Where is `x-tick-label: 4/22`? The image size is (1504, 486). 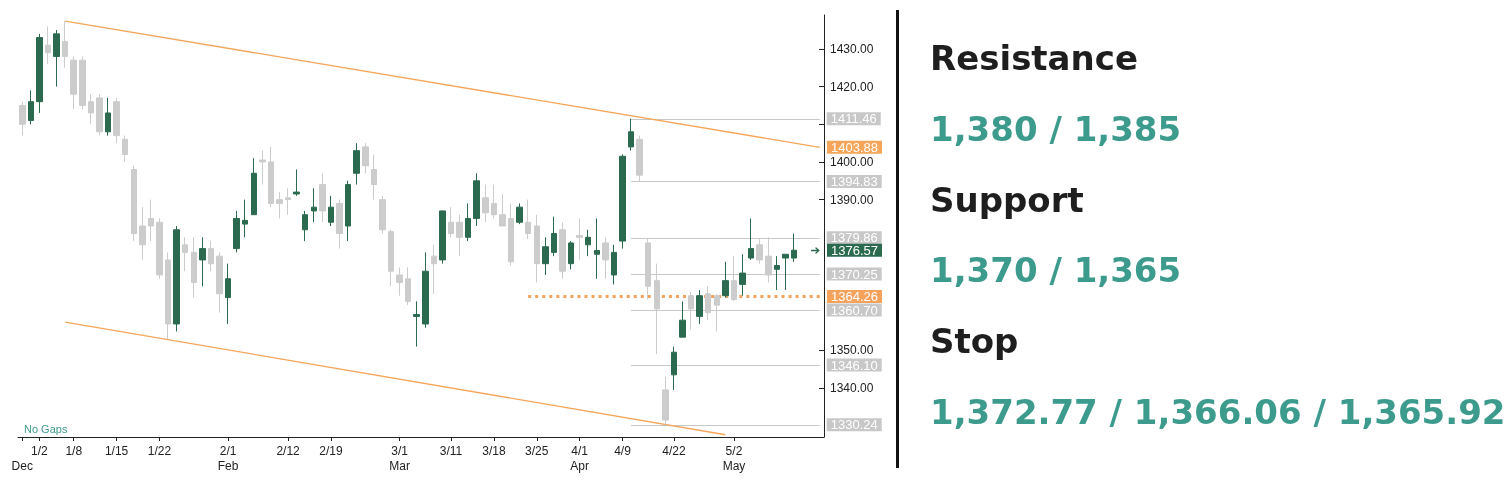 x-tick-label: 4/22 is located at coordinates (674, 450).